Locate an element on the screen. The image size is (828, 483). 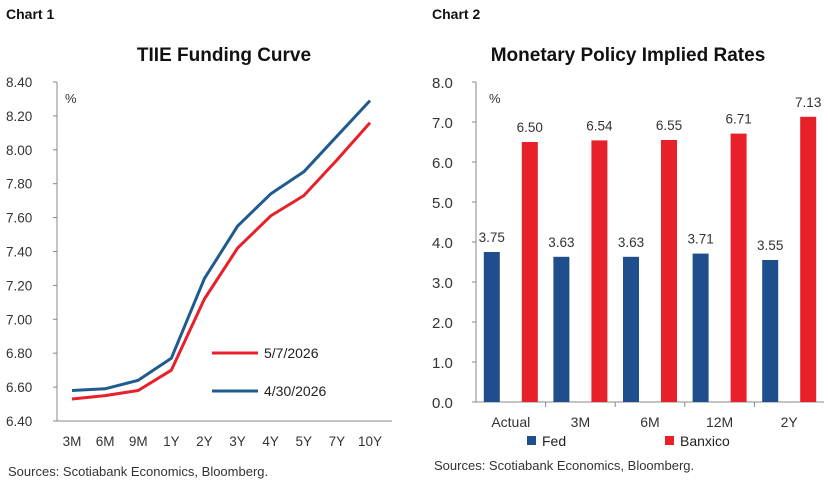
chart2-data-label-banxico-2: 6.55 is located at coordinates (669, 125).